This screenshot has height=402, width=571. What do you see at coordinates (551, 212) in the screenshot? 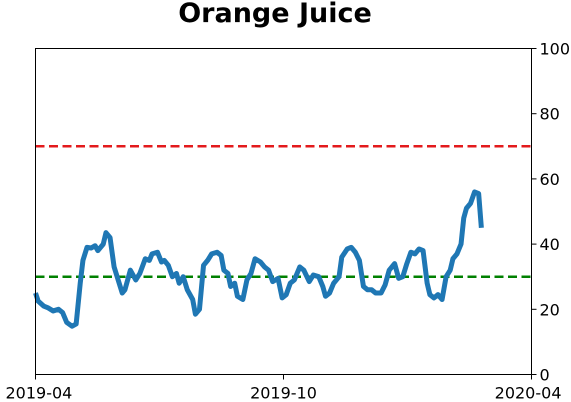
I see `y-axis: 0 20 40 60 80 100` at bounding box center [551, 212].